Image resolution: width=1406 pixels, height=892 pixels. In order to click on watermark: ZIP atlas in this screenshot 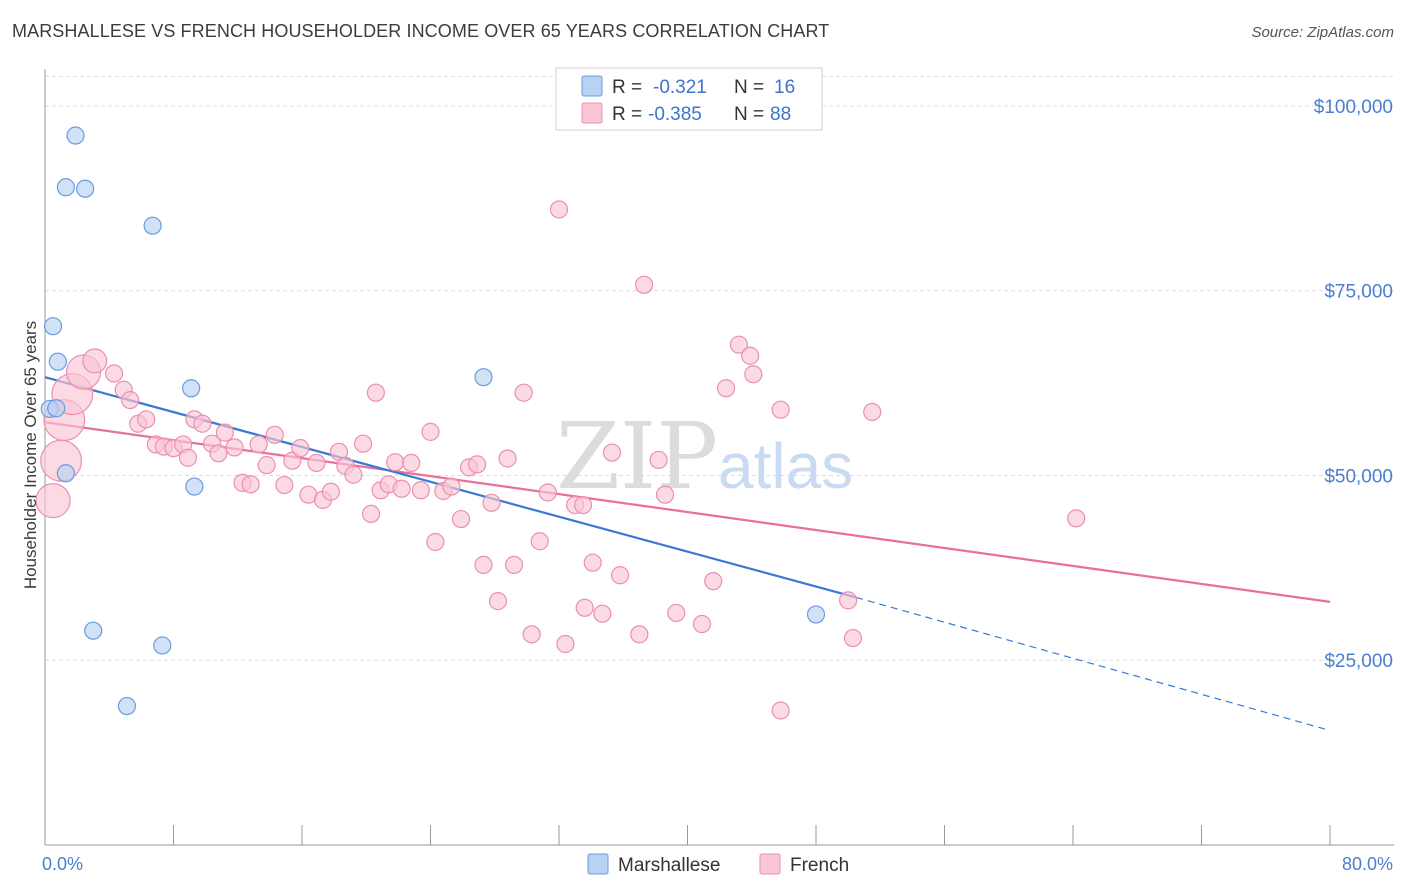, I will do `click(704, 456)`.